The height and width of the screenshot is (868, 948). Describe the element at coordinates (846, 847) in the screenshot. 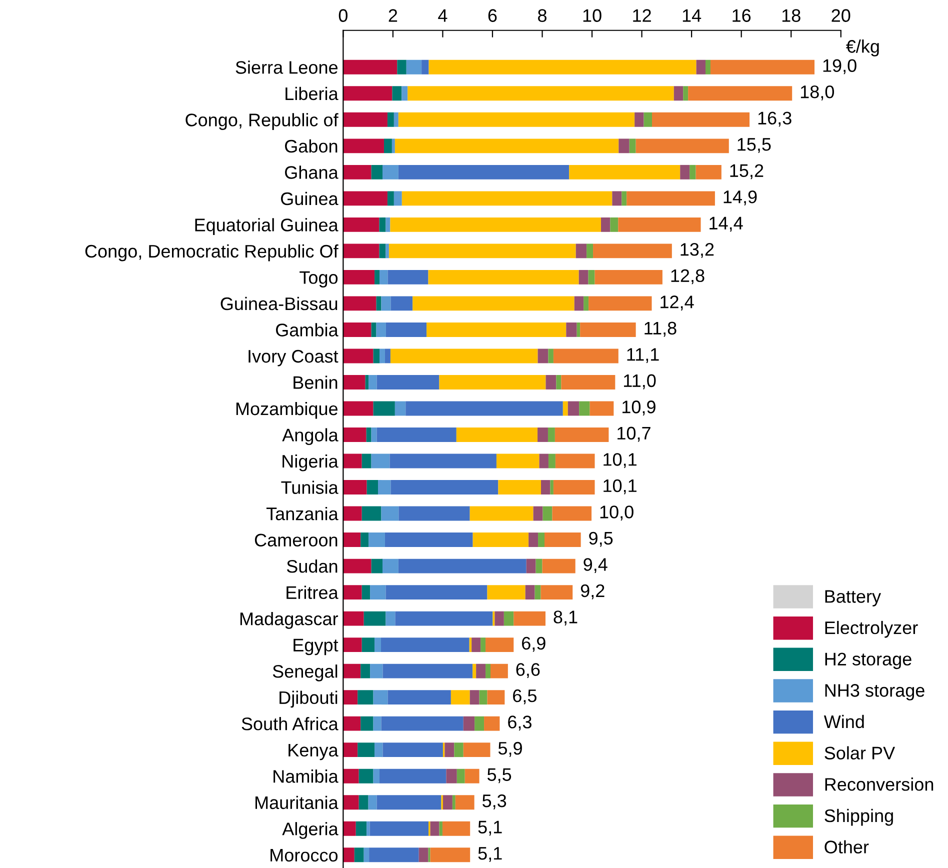

I see `legend-label: Other` at that location.